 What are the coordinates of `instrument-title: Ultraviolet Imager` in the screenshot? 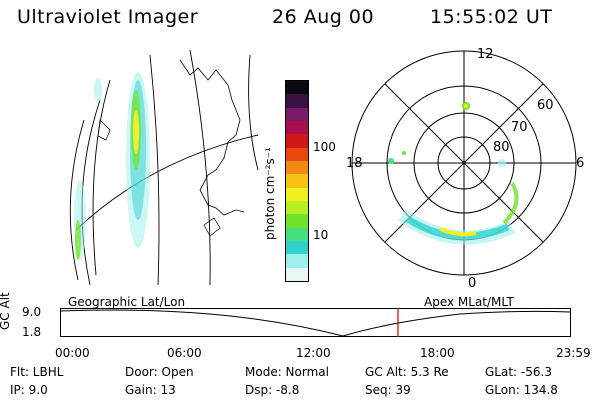 It's located at (108, 17).